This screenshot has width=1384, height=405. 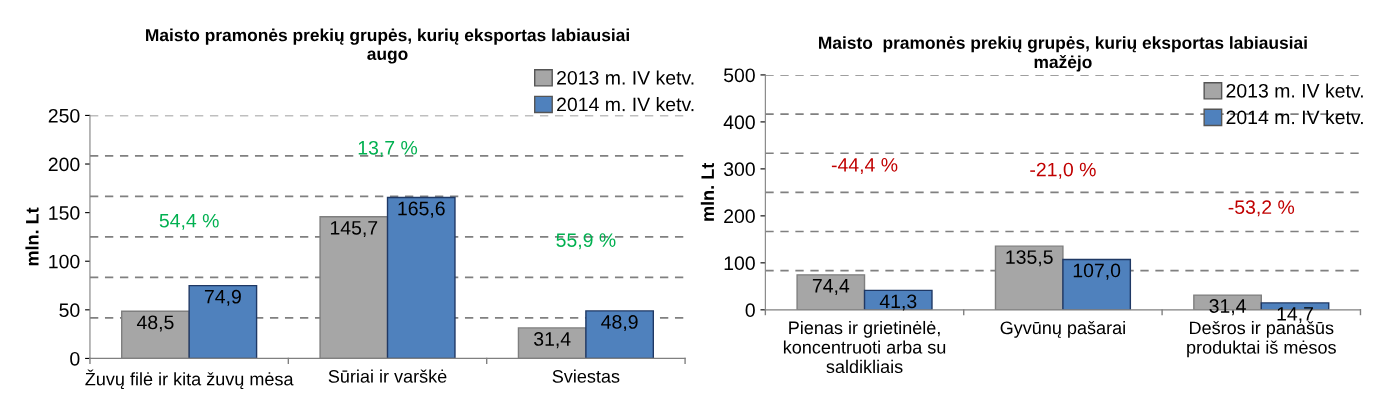 I want to click on y-tick-label: 300, so click(x=739, y=169).